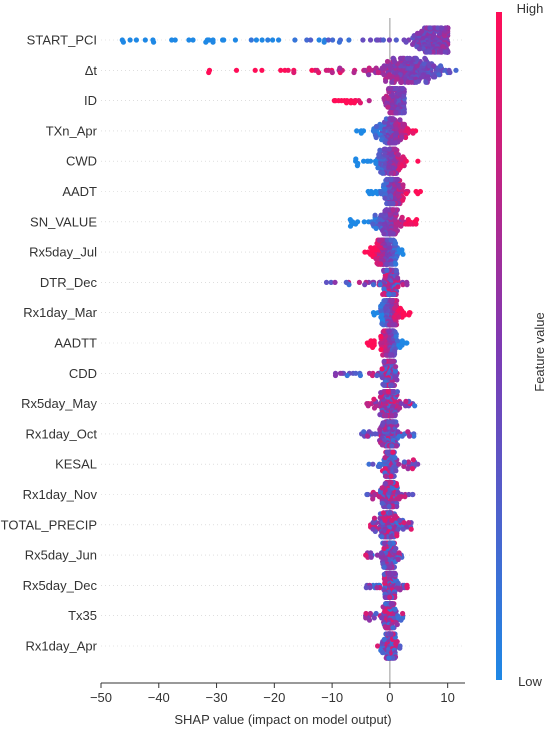  What do you see at coordinates (63, 252) in the screenshot?
I see `feature-label: Rx5day_Jul` at bounding box center [63, 252].